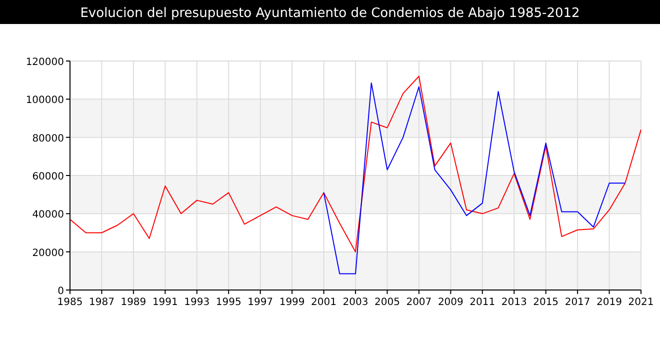 This screenshot has width=660, height=350. Describe the element at coordinates (101, 302) in the screenshot. I see `x-tick-label: 1987` at that location.